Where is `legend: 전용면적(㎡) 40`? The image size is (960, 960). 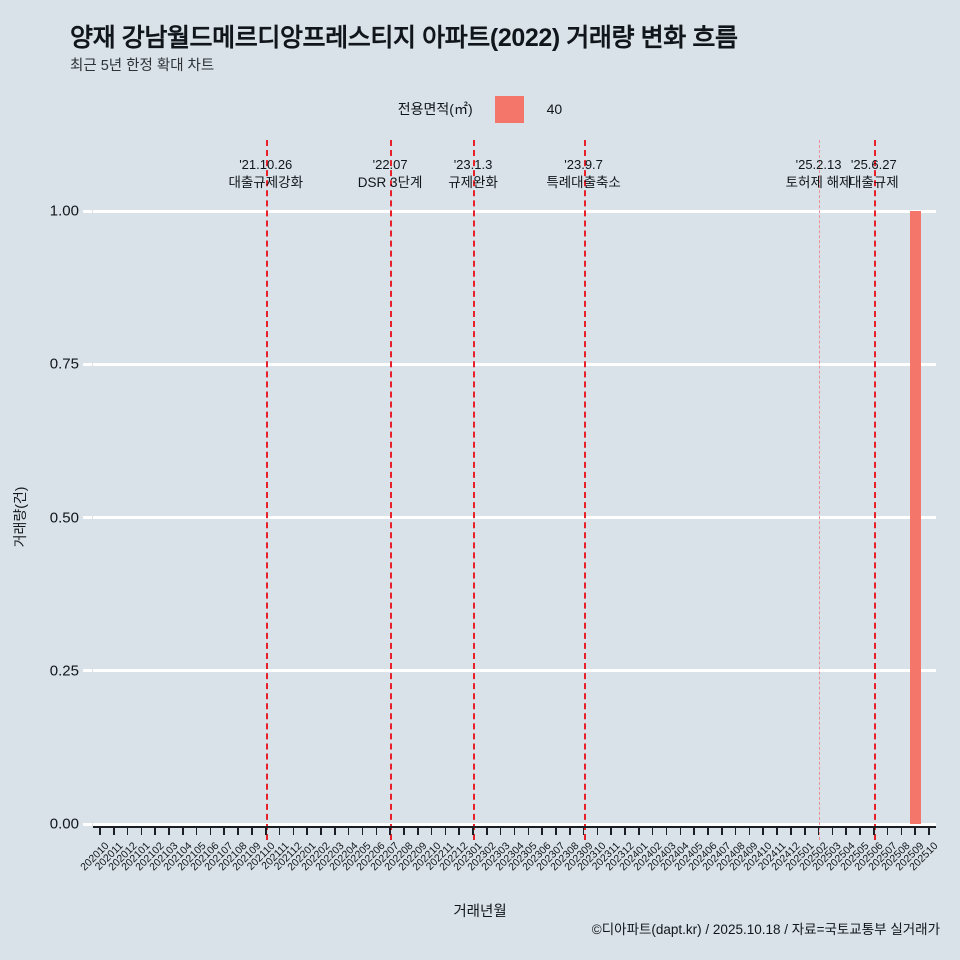
legend: 전용면적(㎡) 40 is located at coordinates (480, 109).